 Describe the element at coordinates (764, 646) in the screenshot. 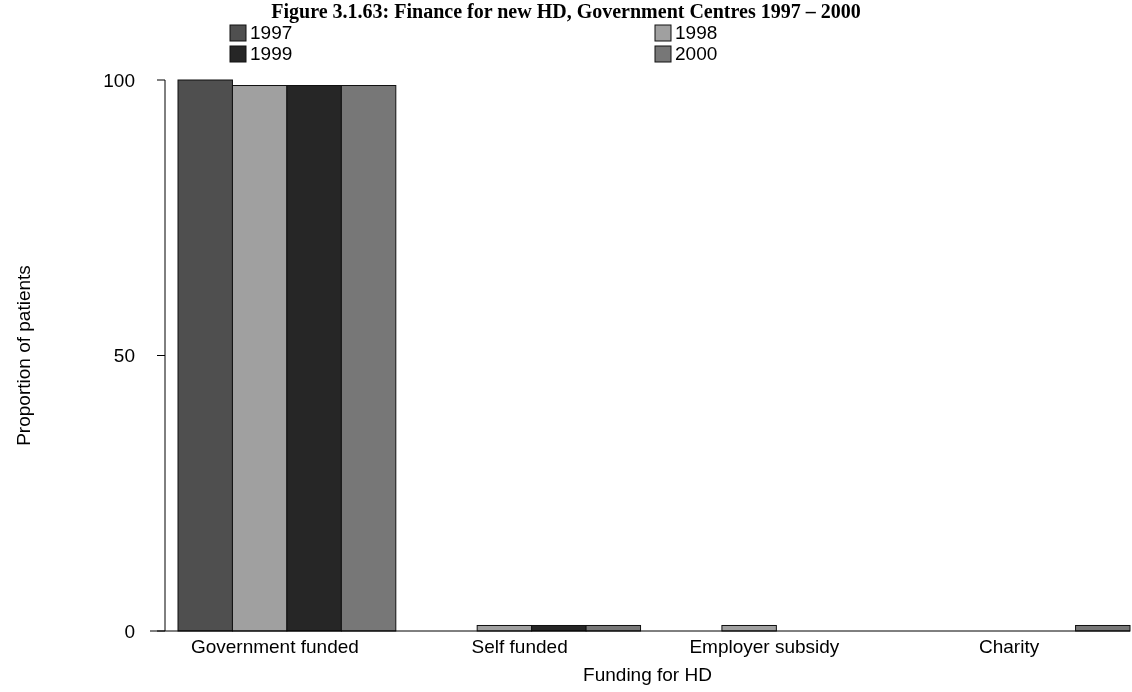

I see `x-tick-label: Employer subsidy` at that location.